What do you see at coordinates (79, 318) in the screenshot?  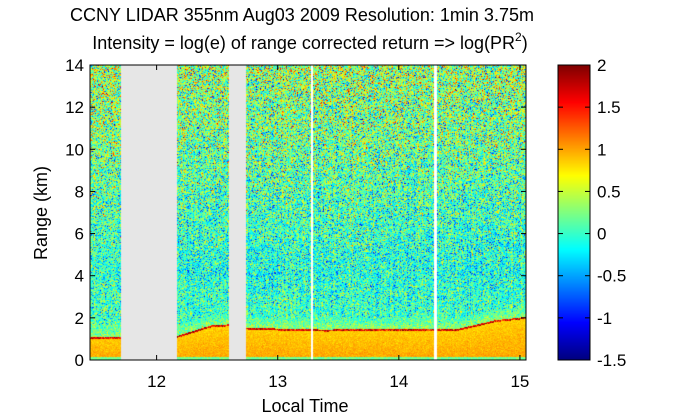 I see `y-tick-label: 2` at bounding box center [79, 318].